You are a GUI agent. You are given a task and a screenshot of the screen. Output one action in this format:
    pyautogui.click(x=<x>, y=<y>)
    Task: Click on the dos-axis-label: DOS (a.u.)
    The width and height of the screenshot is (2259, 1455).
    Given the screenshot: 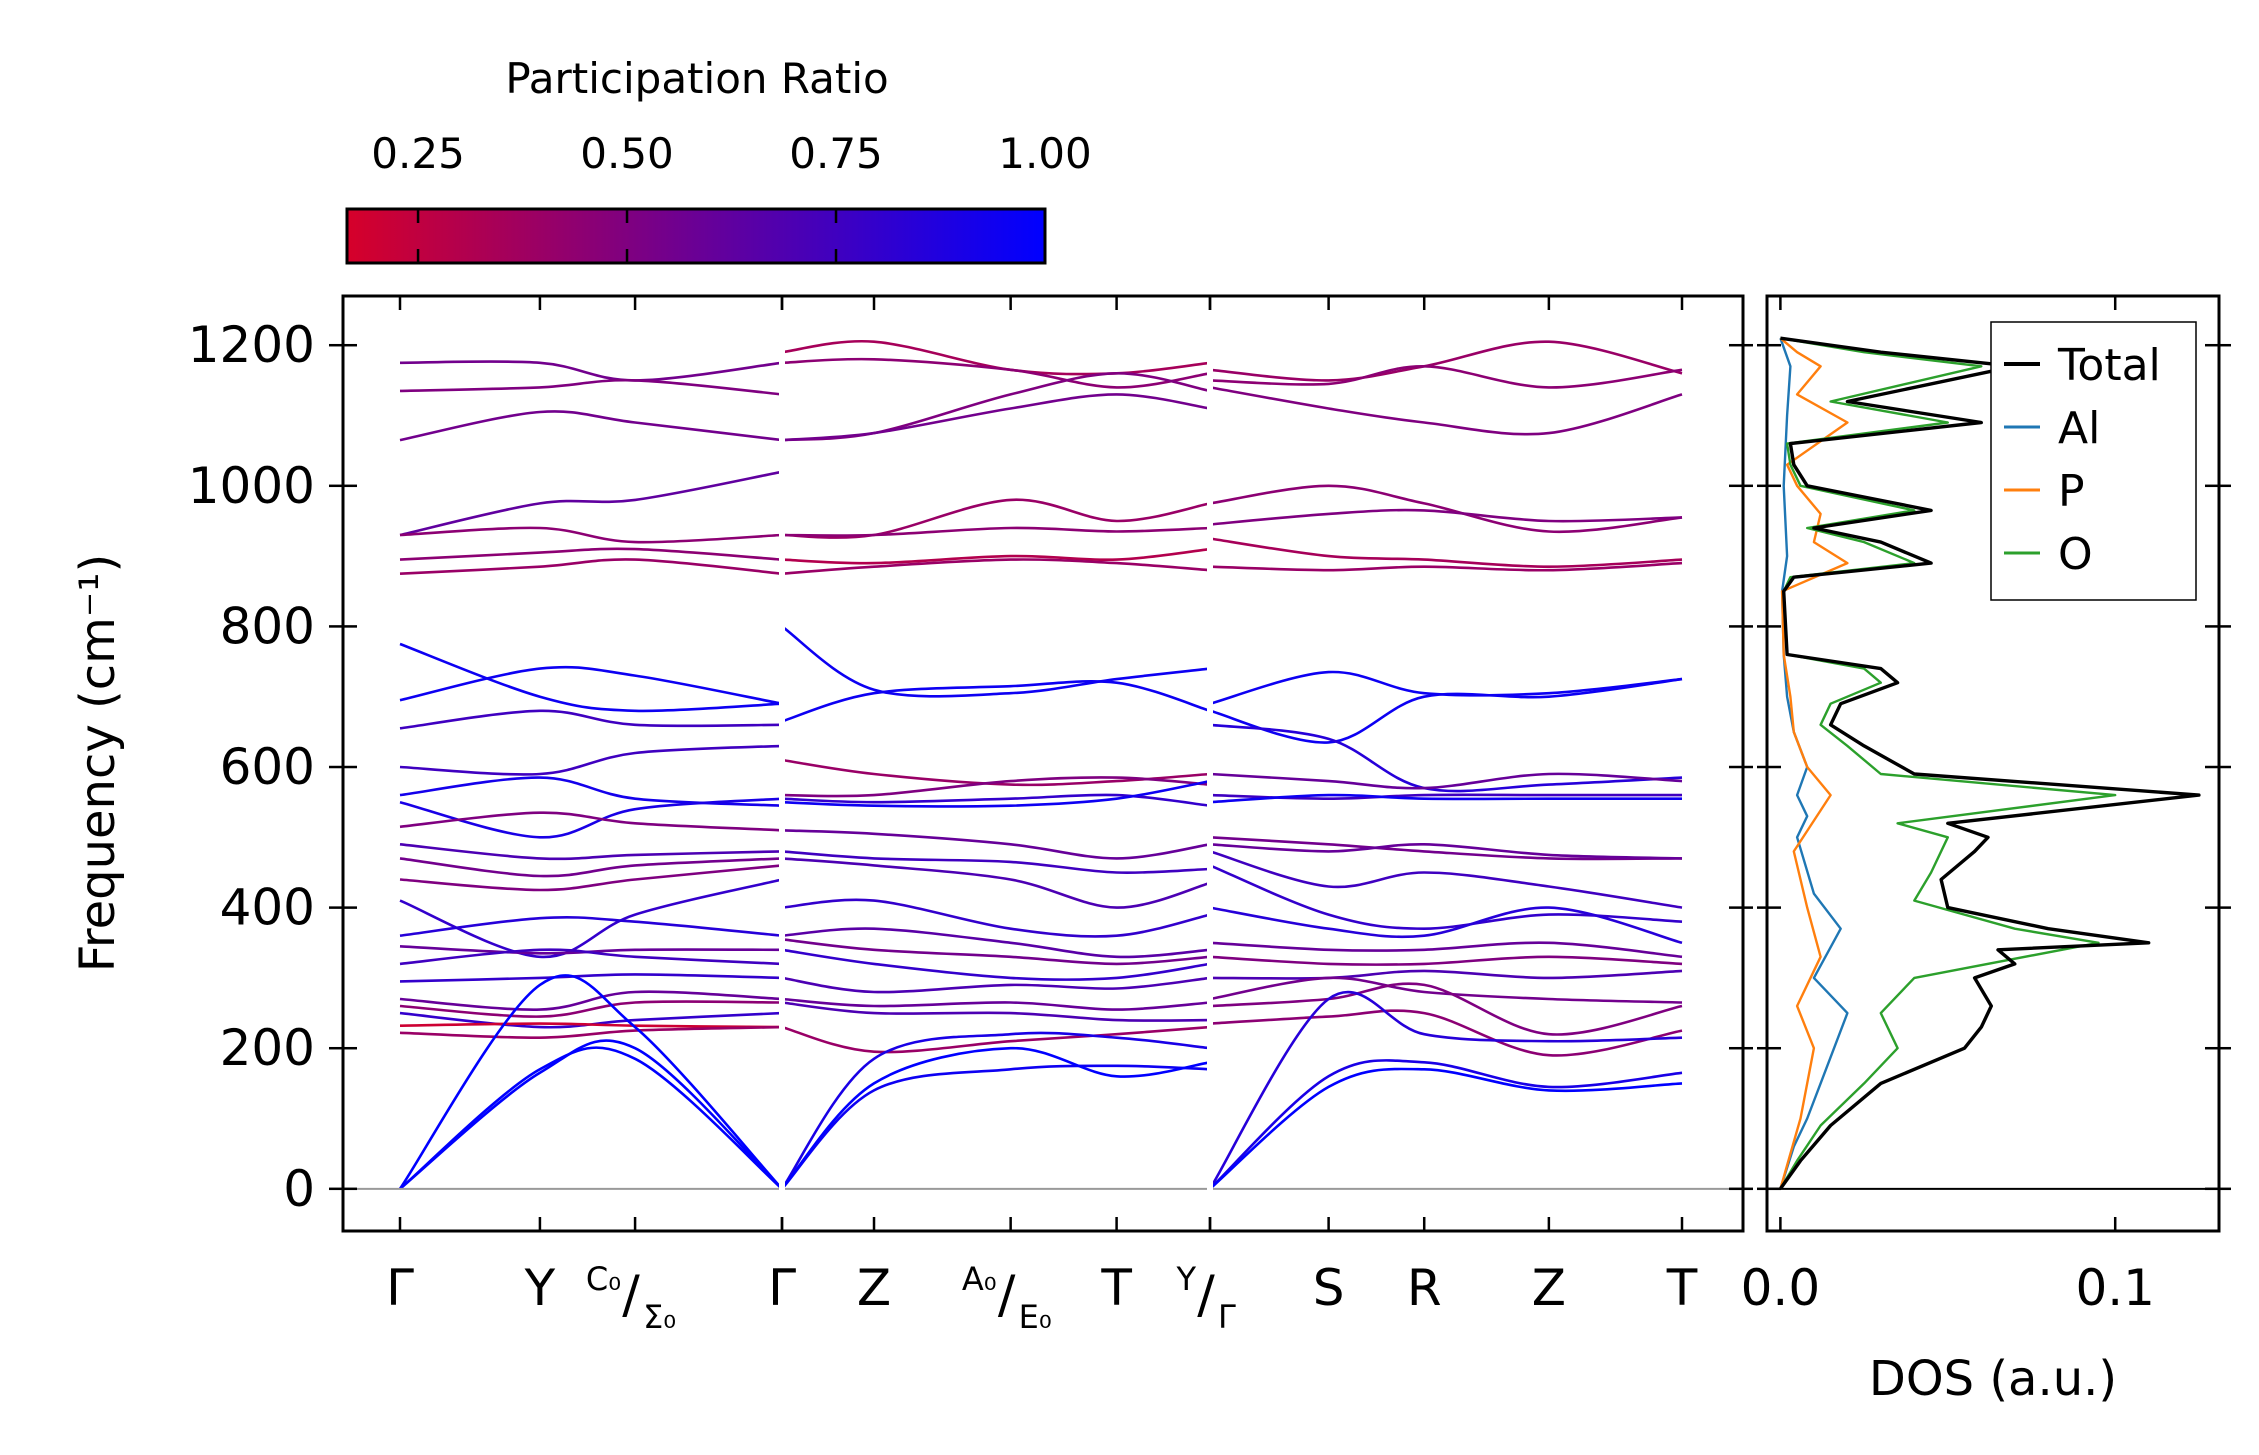 What is the action you would take?
    pyautogui.click(x=1993, y=1379)
    